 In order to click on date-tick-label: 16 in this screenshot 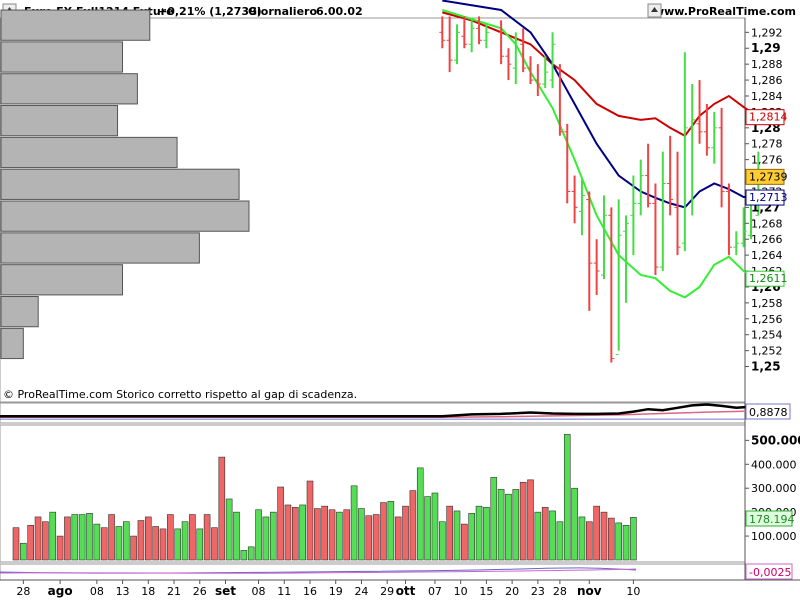, I will do `click(310, 591)`.